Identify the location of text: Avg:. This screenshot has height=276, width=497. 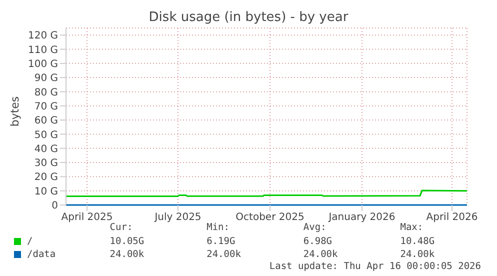
(315, 228).